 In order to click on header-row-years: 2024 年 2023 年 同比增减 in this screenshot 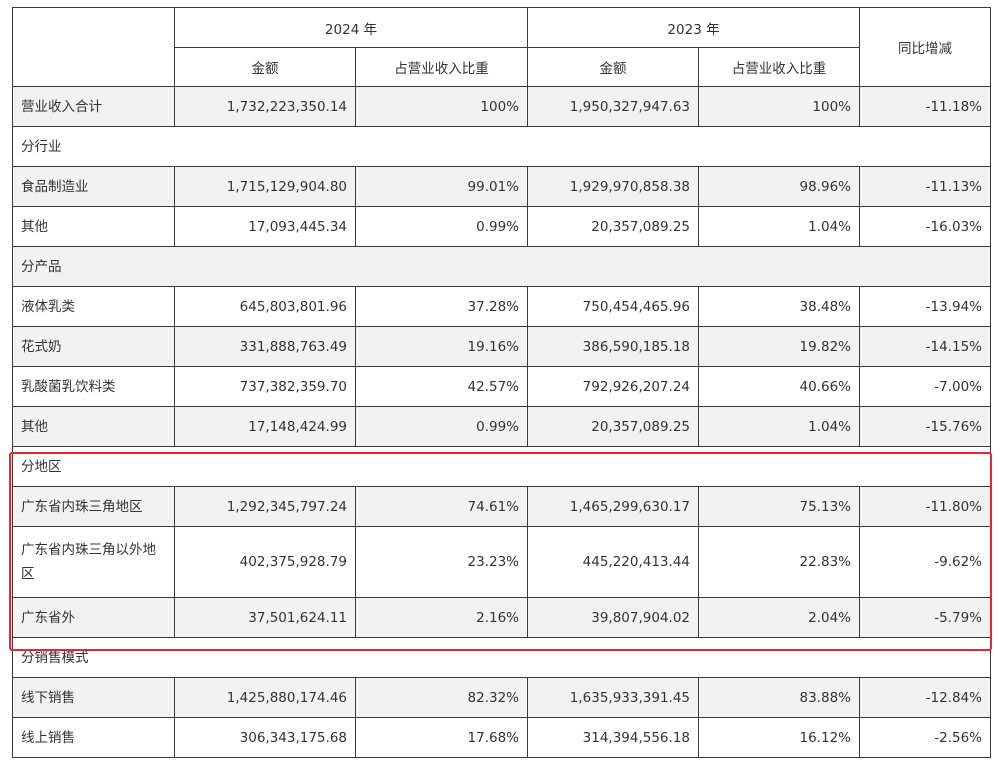, I will do `click(501, 47)`.